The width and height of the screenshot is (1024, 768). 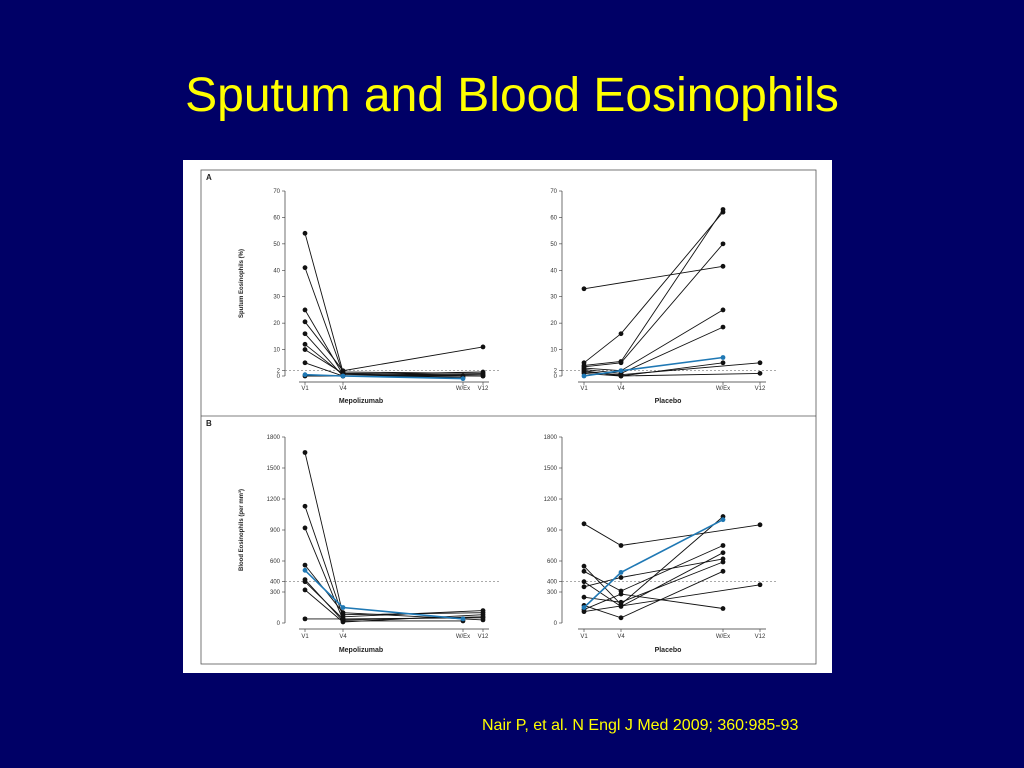 I want to click on y-tick-label: 60, so click(x=553, y=218).